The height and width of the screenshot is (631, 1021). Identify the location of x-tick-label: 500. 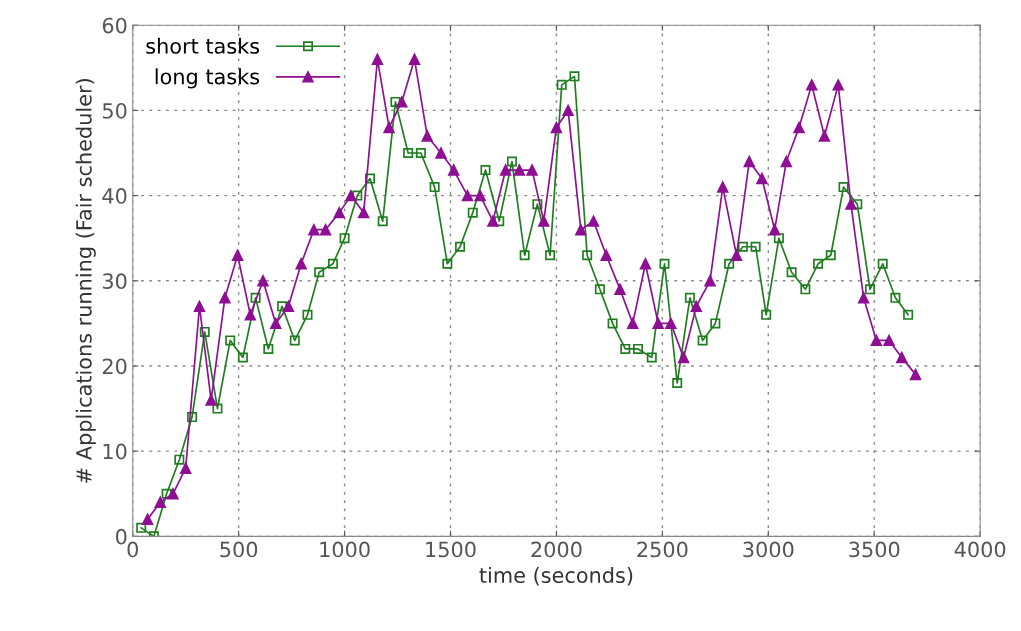
(239, 549).